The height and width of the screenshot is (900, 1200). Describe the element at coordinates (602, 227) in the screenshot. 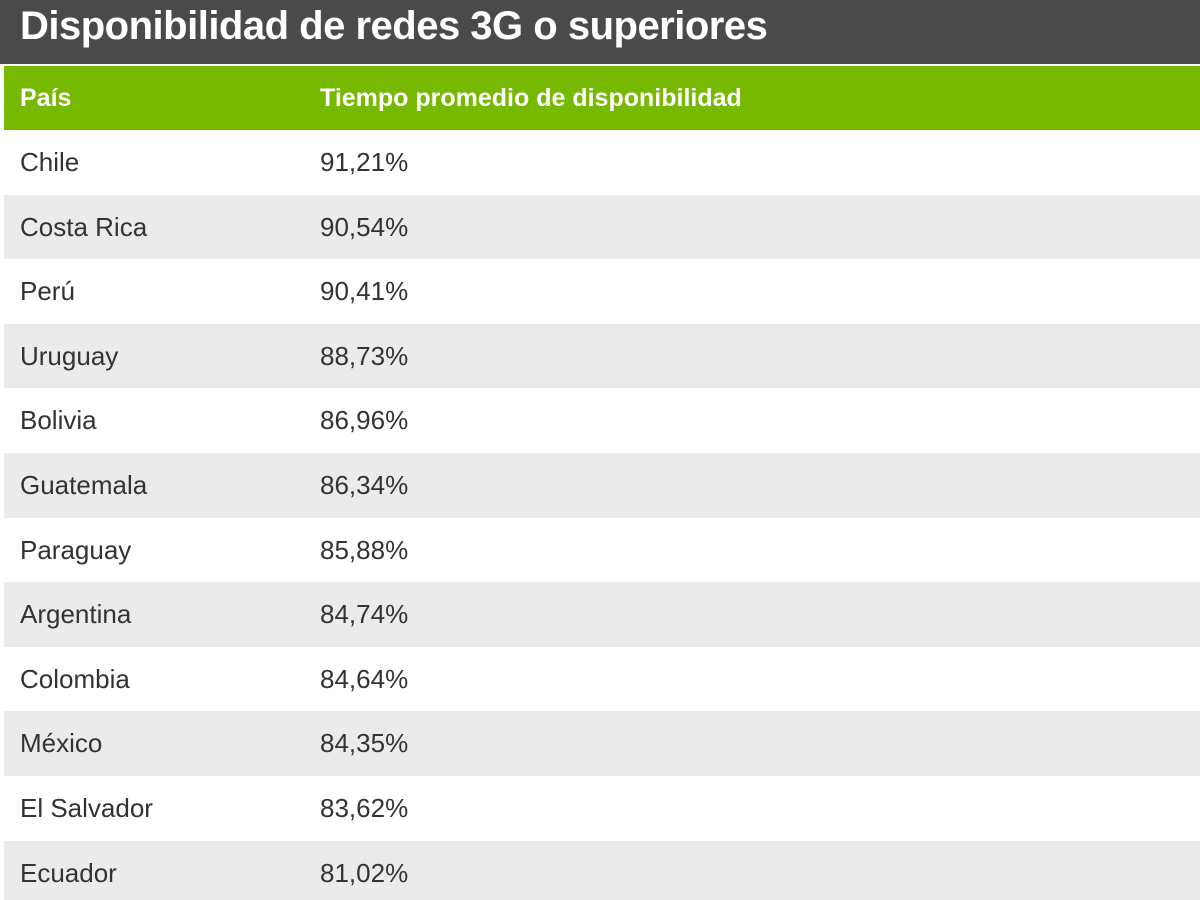

I see `table-row: Costa Rica 90,54%` at that location.